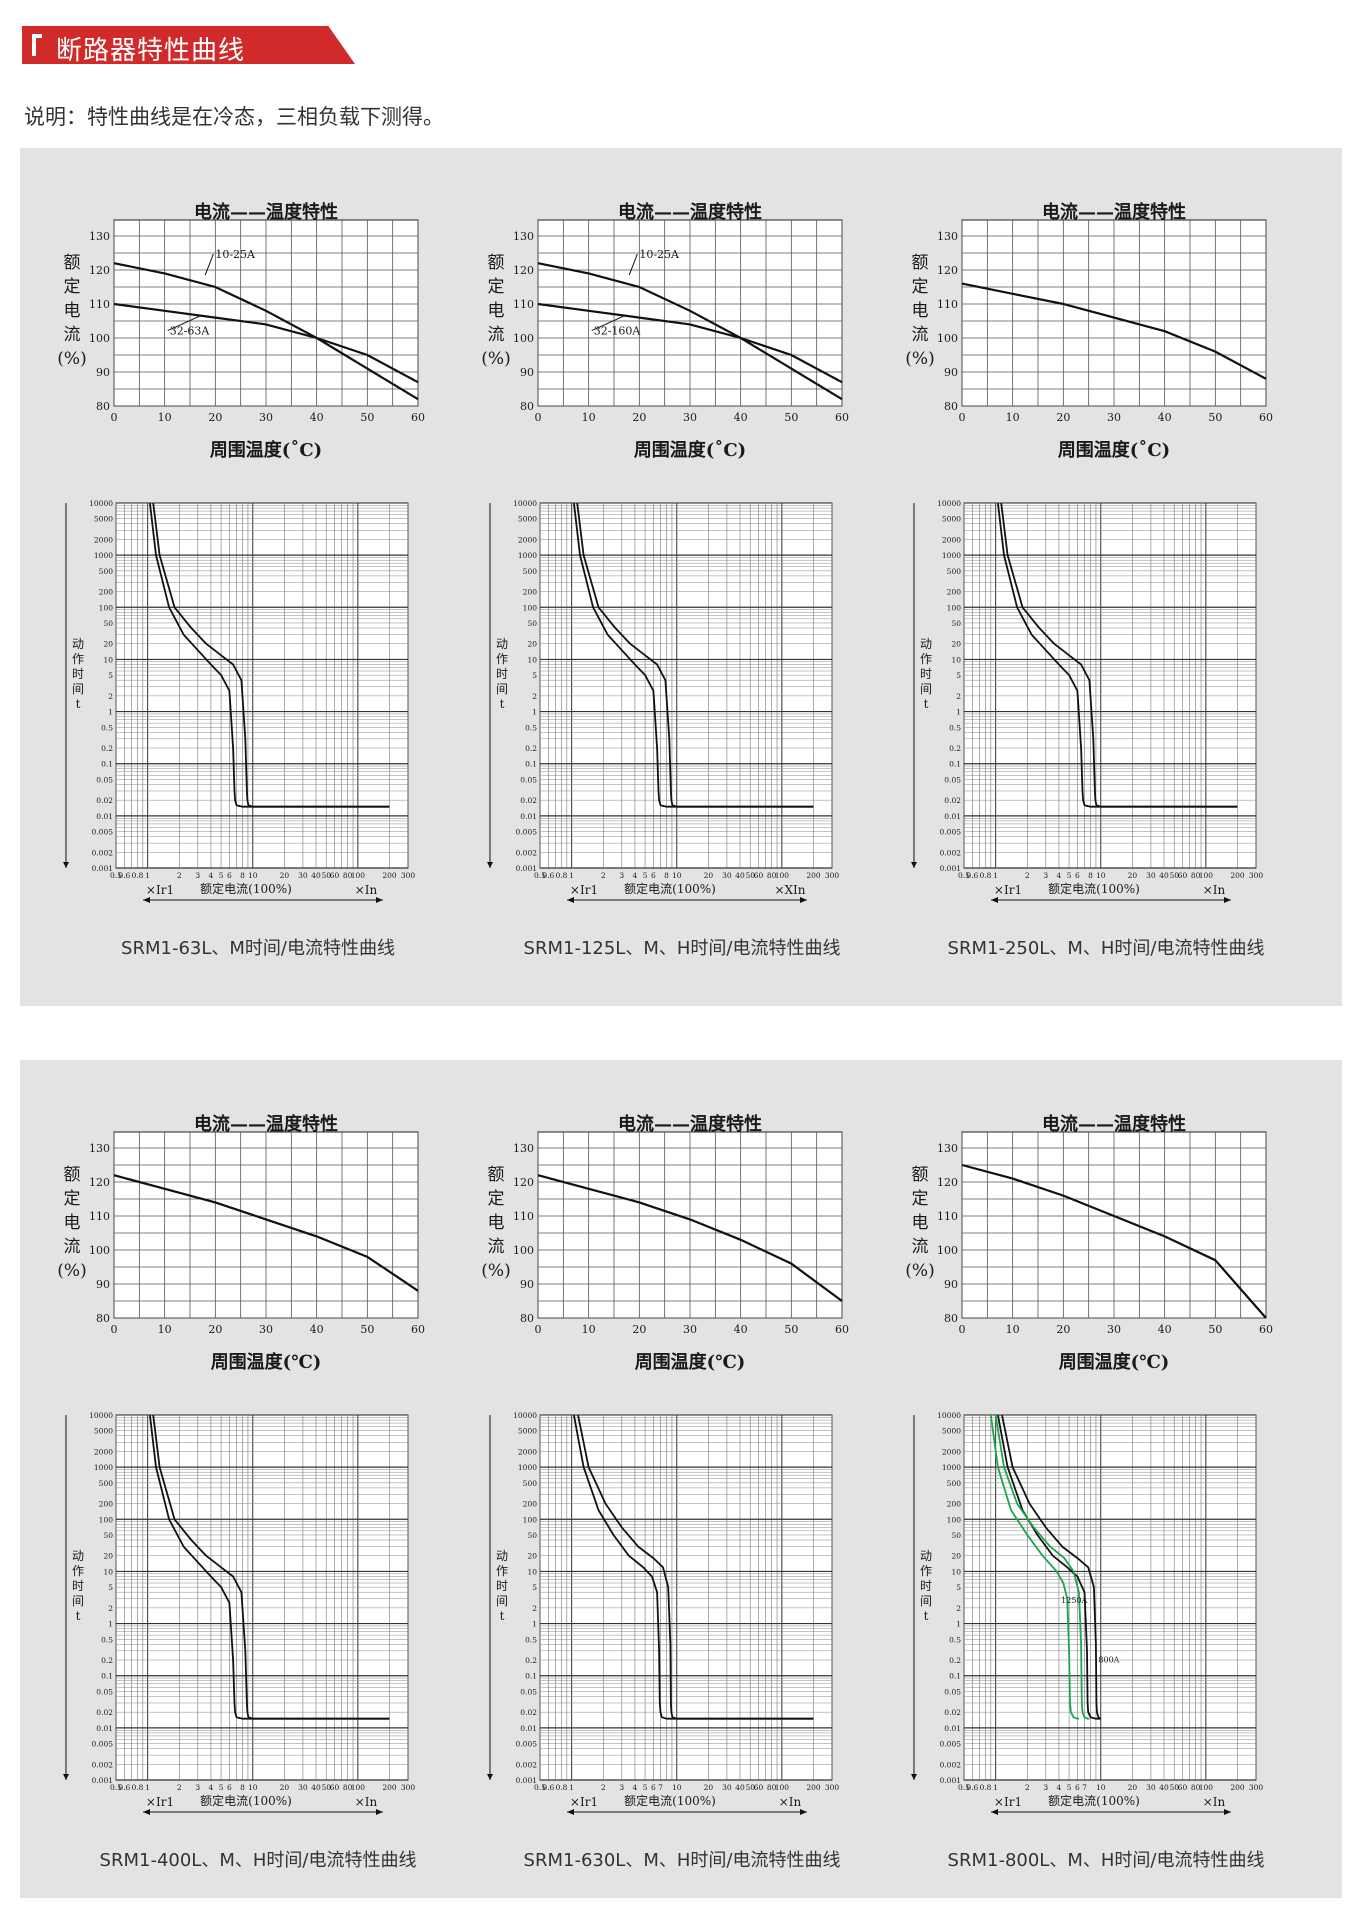 This screenshot has height=1923, width=1367. Describe the element at coordinates (253, 1787) in the screenshot. I see `trip-x-tick: 10` at that location.